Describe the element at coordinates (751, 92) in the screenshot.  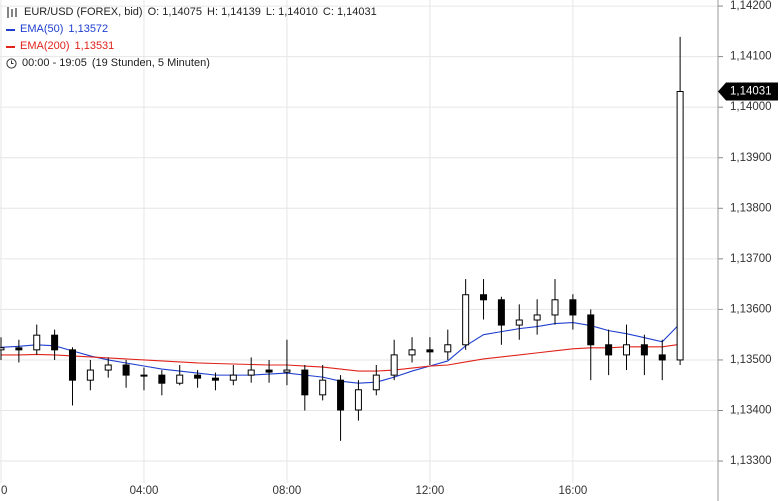
I see `price-tag-label: 1,14031` at that location.